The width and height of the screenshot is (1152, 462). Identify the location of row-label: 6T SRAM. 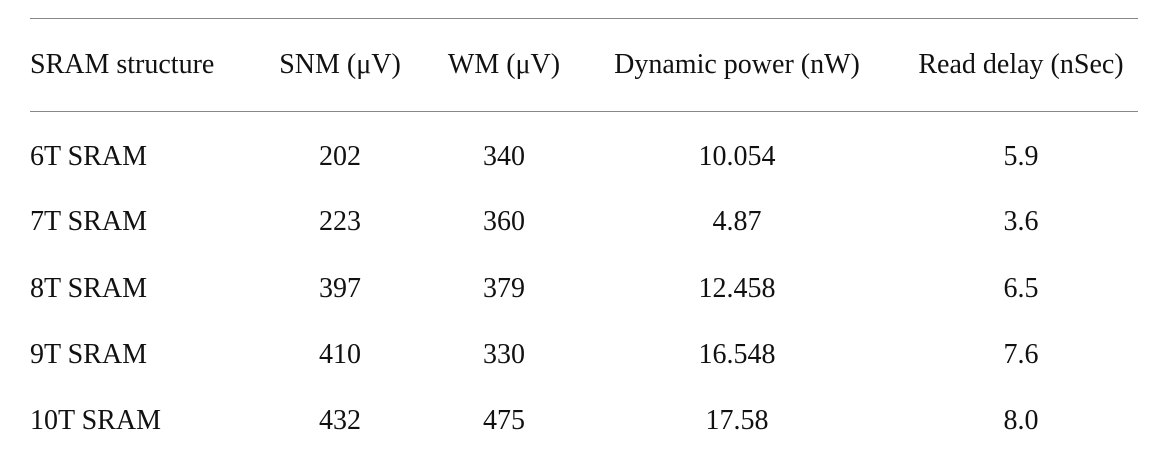
(88, 156).